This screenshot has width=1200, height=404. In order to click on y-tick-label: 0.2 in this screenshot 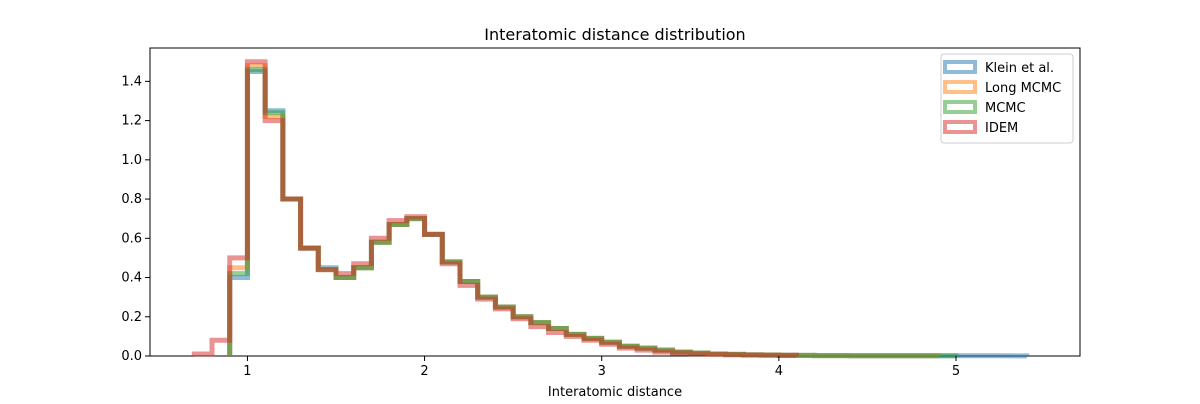, I will do `click(131, 317)`.